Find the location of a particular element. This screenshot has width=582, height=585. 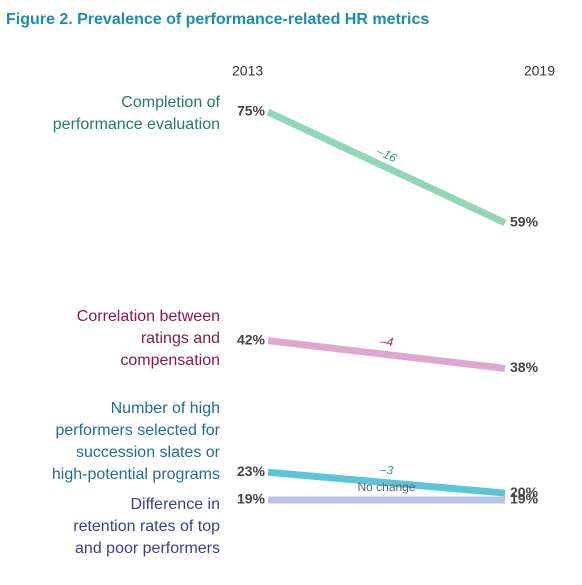

value-label: 42% is located at coordinates (251, 339).